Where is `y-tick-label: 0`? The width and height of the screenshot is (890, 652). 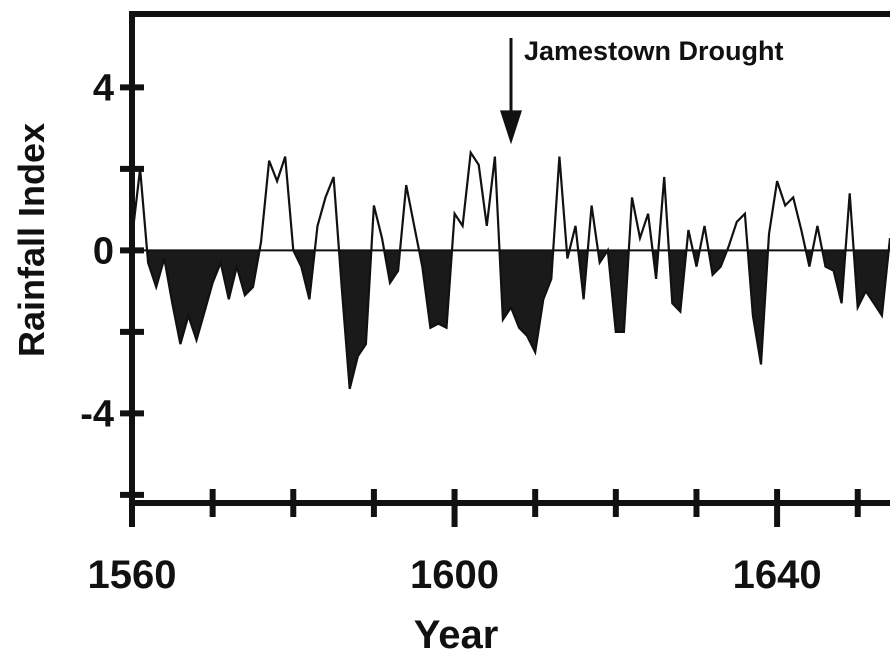 y-tick-label: 0 is located at coordinates (103, 251).